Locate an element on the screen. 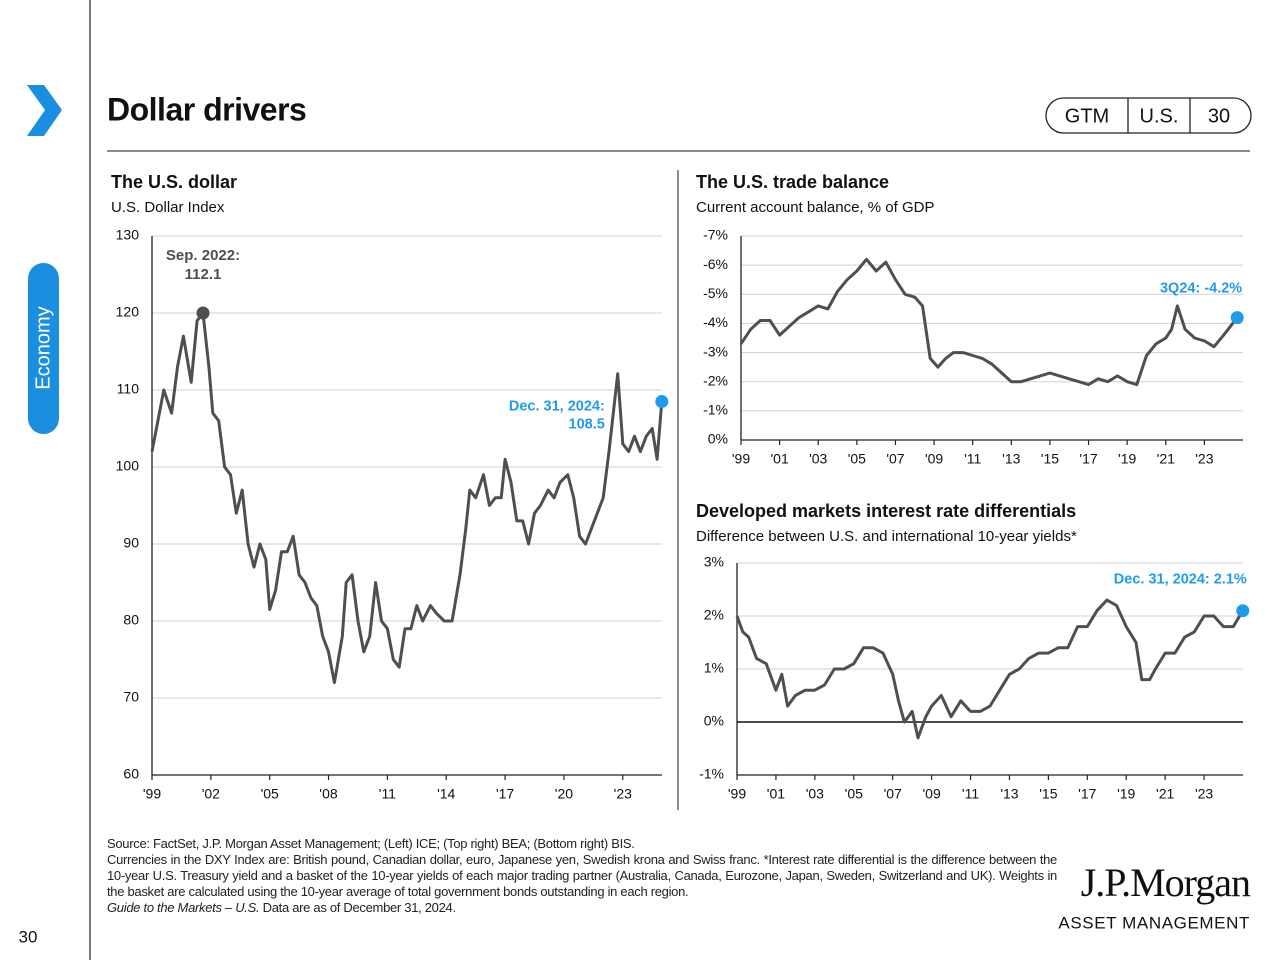  end-label: Dec. 31, 2024: is located at coordinates (557, 406).